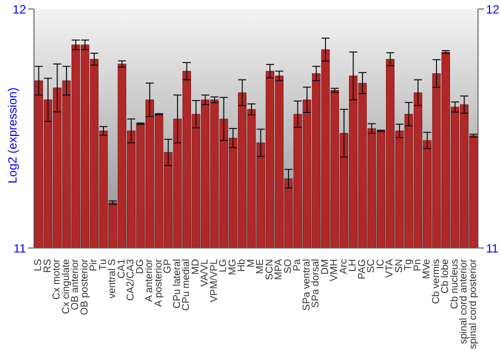 This screenshot has width=500, height=350. I want to click on x-tick-label: A anterior, so click(150, 280).